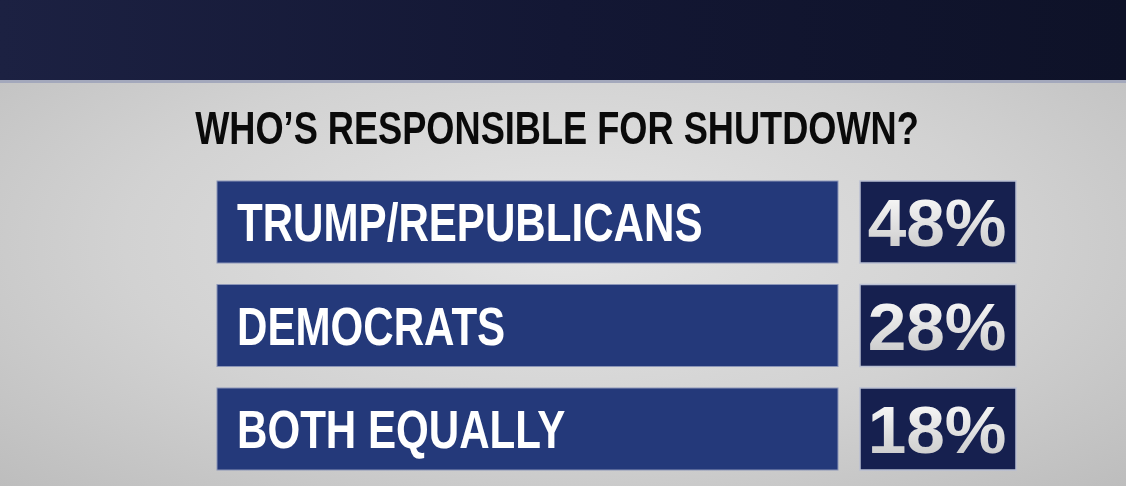 The image size is (1126, 486). I want to click on category-label: DEMOCRATS, so click(371, 325).